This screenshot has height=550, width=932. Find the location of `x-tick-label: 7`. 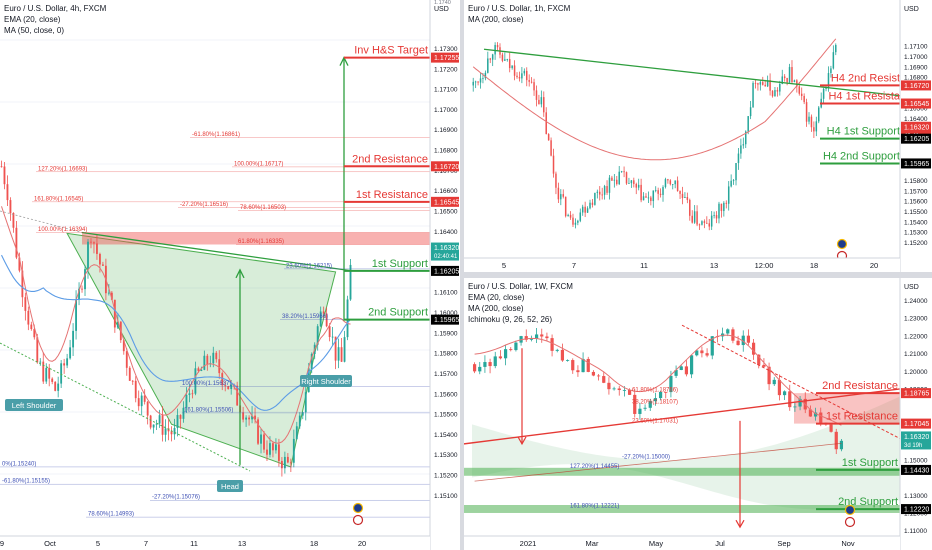

x-tick-label: 7 is located at coordinates (574, 265).